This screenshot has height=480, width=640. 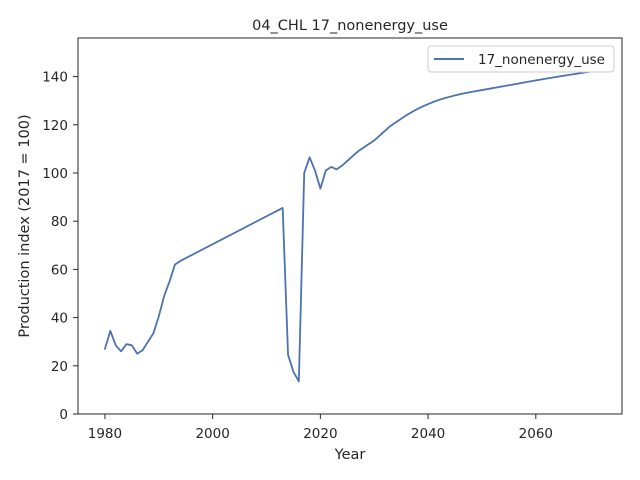 I want to click on y-tick-label: 140, so click(x=55, y=78).